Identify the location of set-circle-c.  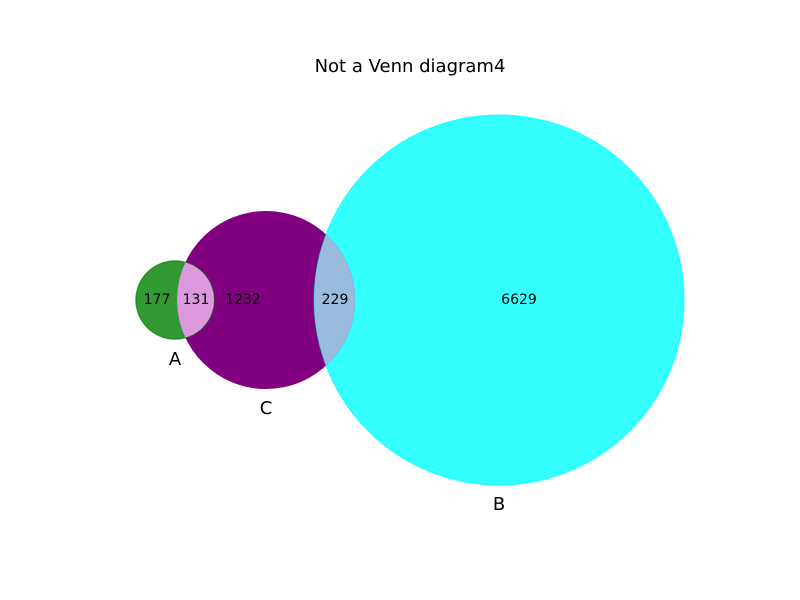
(266, 300).